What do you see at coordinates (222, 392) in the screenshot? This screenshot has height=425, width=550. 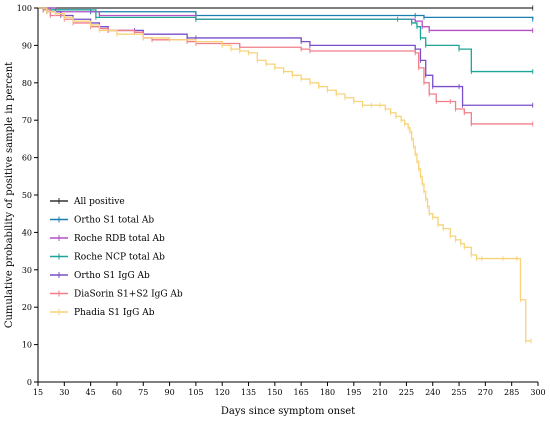 I see `x-tick-label: 120` at bounding box center [222, 392].